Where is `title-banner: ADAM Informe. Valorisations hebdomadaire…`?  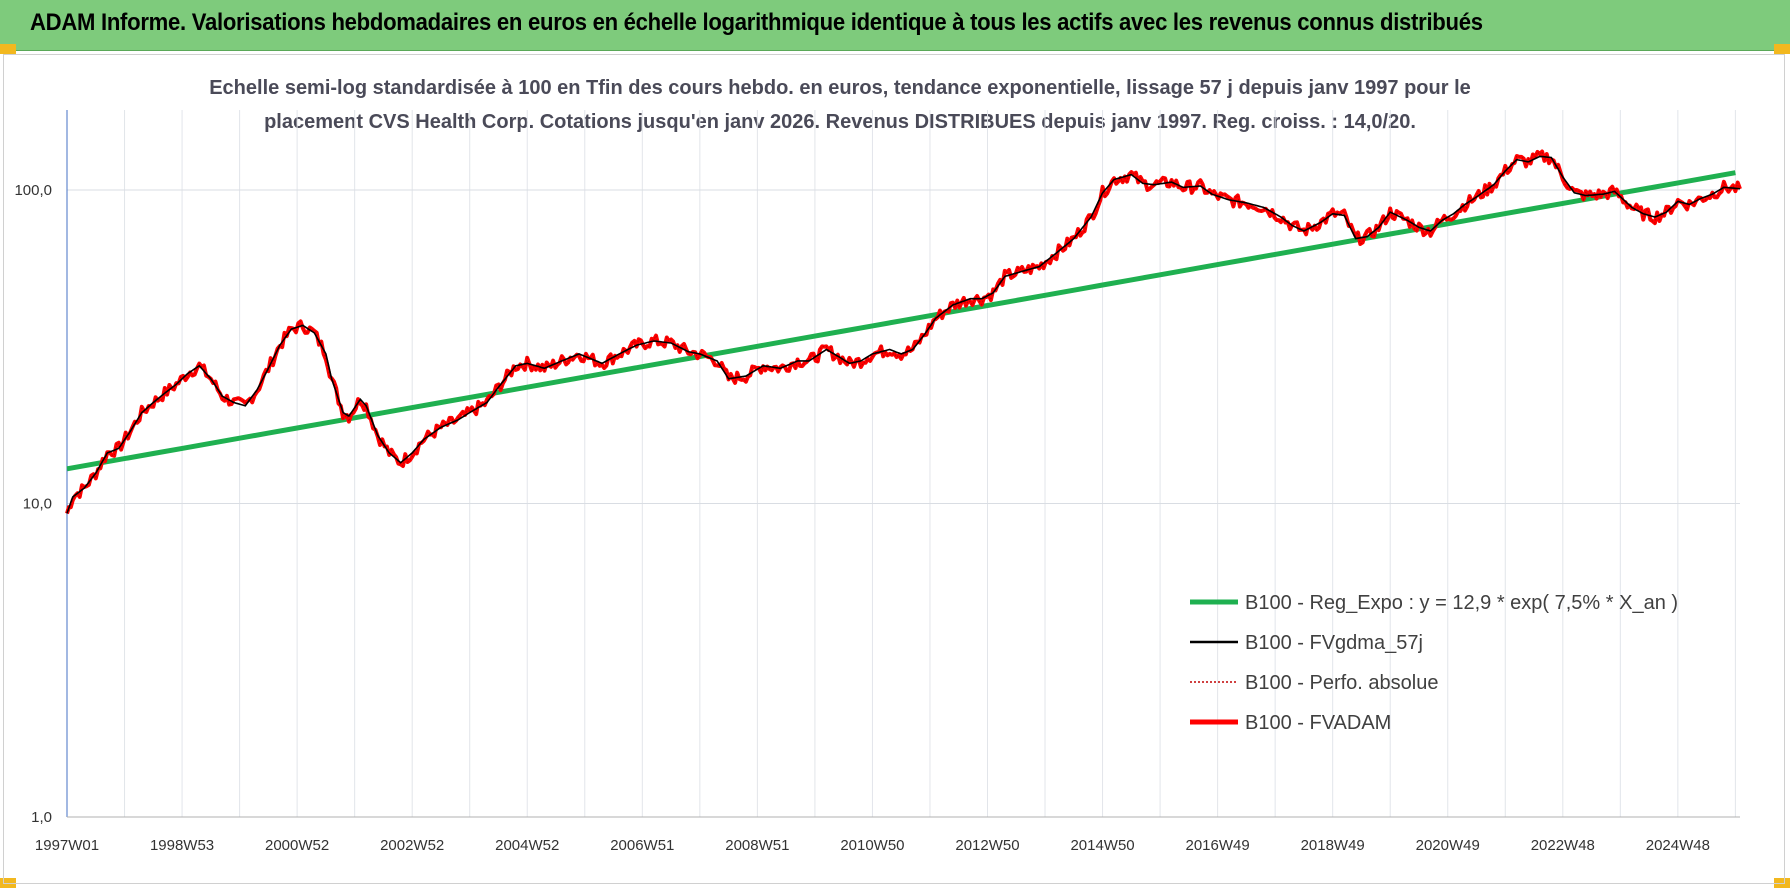
title-banner: ADAM Informe. Valorisations hebdomadaire… is located at coordinates (895, 25).